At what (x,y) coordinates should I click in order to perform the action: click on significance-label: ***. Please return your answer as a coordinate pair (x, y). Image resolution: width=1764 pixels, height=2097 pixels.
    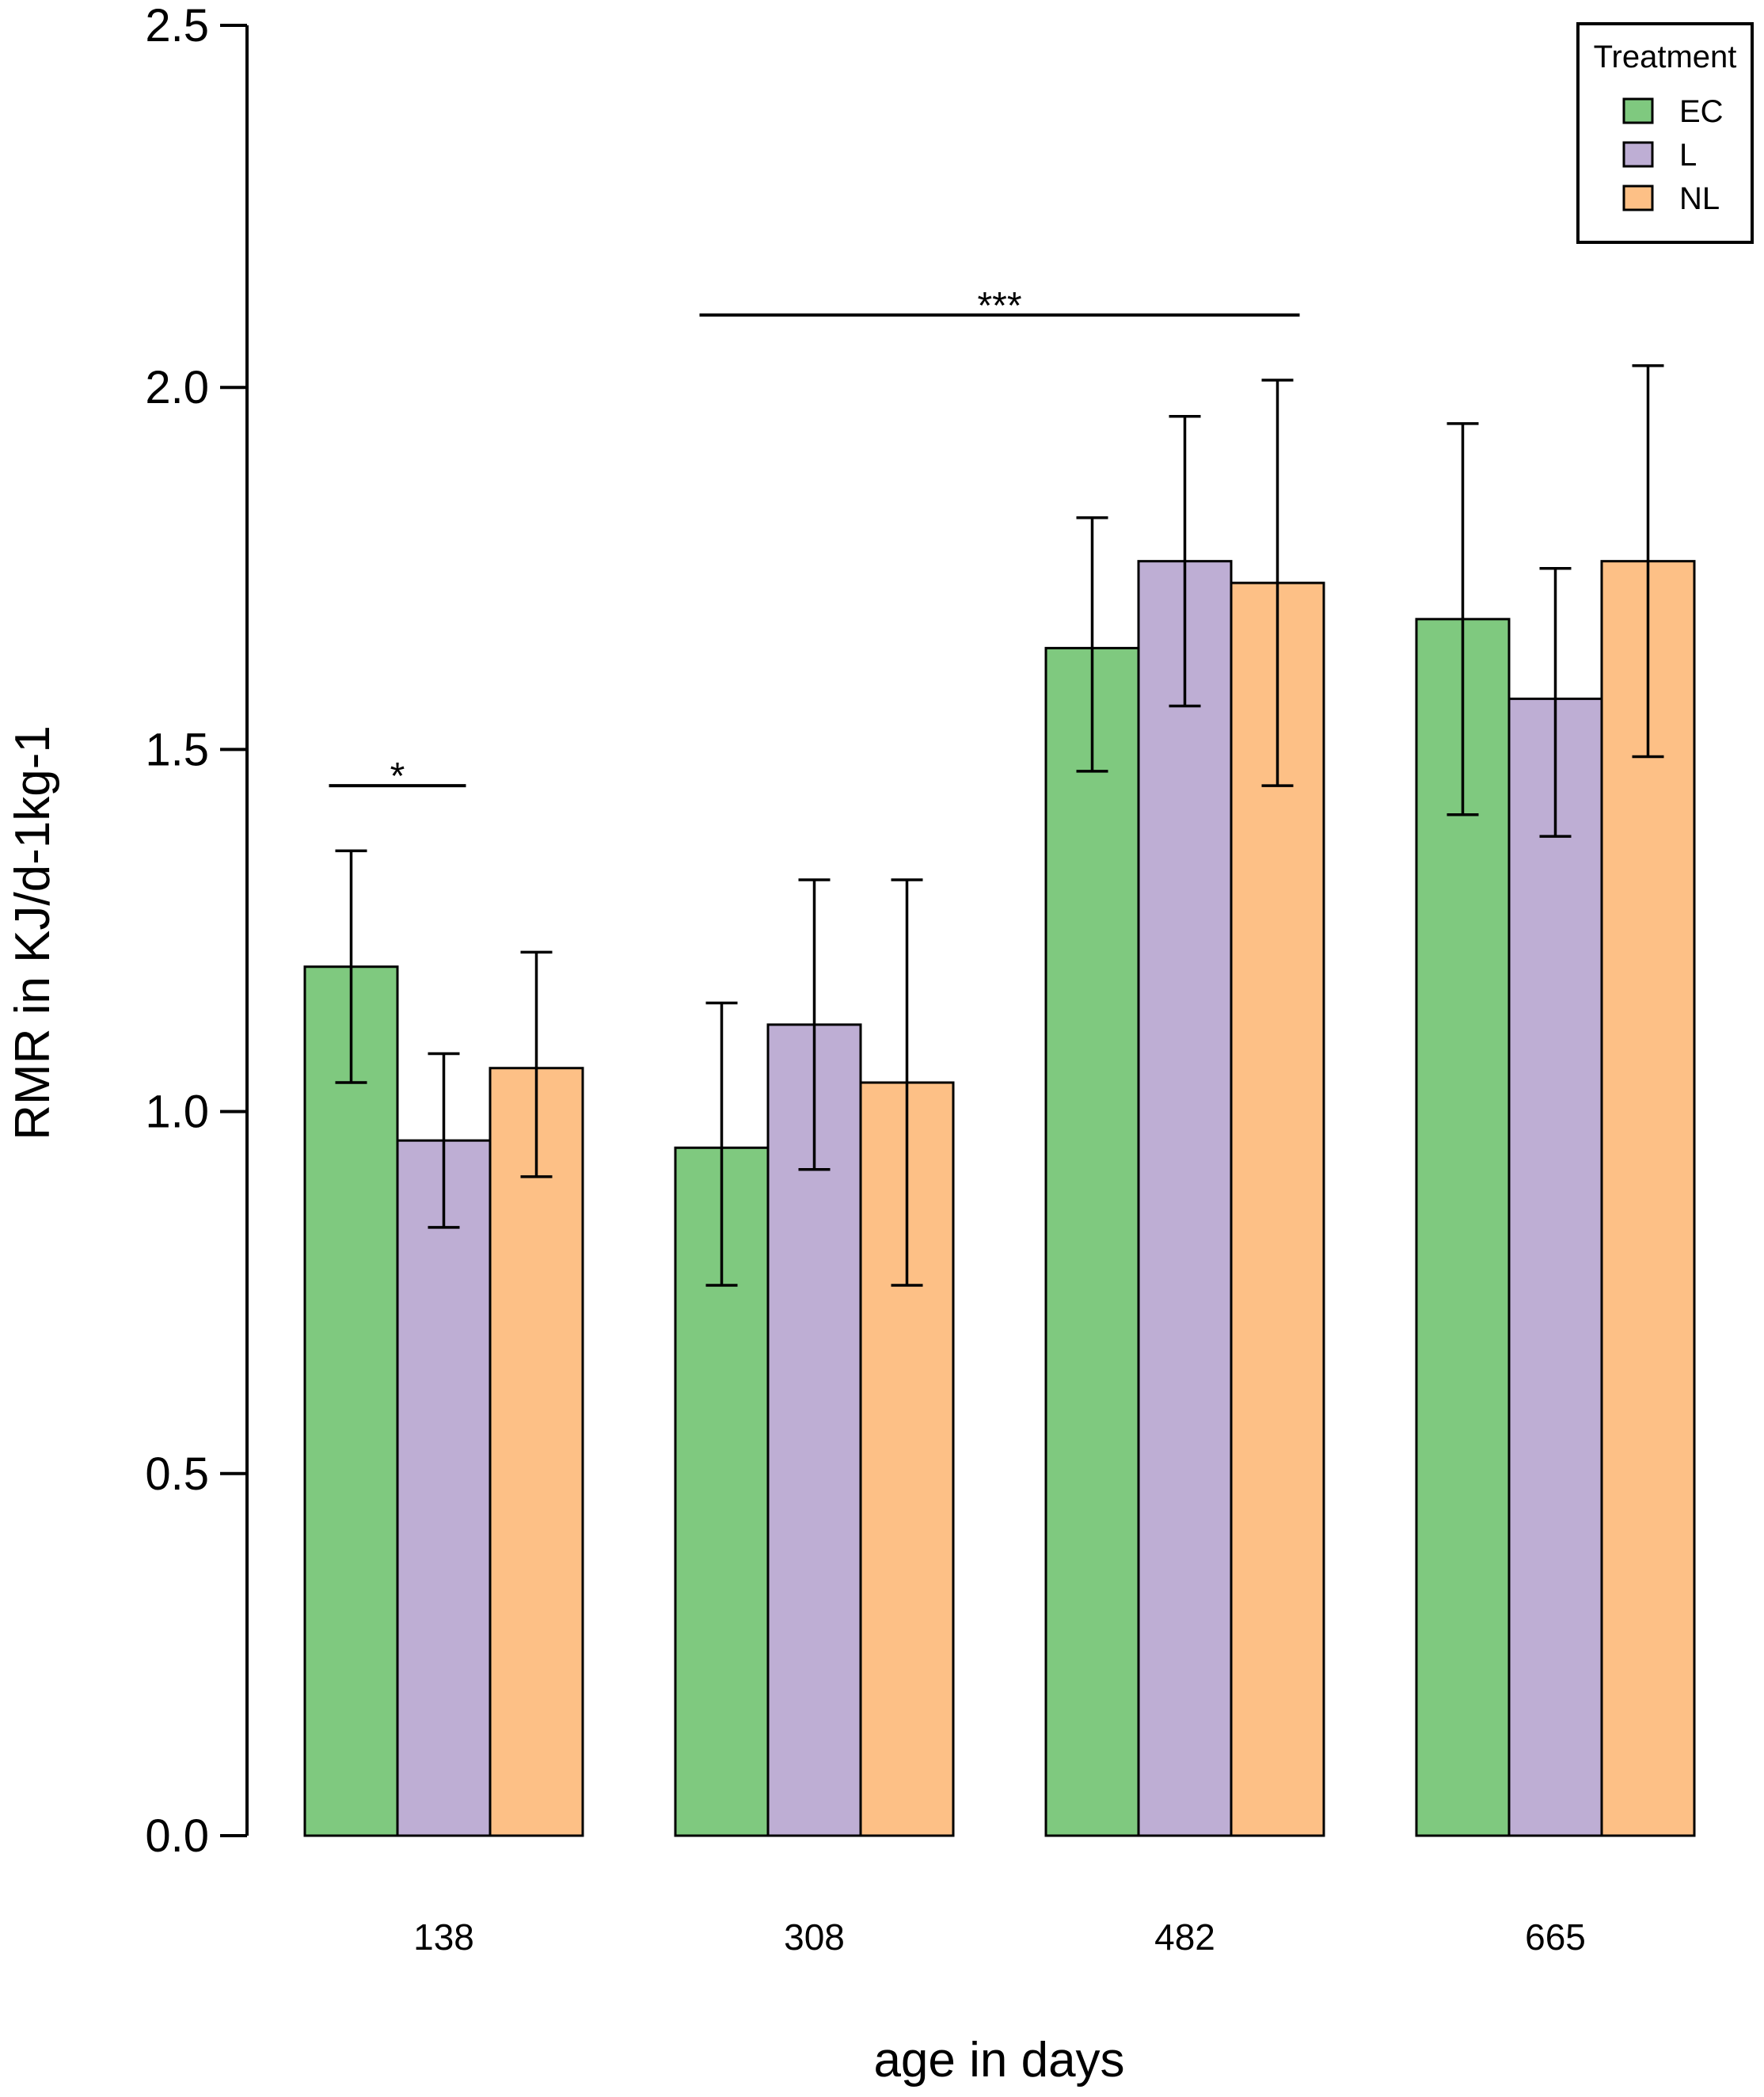
    Looking at the image, I should click on (999, 306).